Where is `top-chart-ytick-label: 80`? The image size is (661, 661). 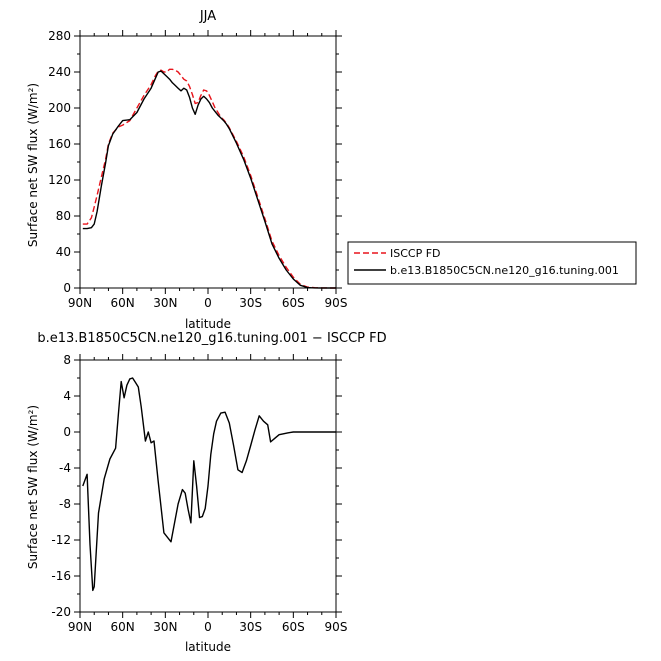
top-chart-ytick-label: 80 is located at coordinates (63, 216).